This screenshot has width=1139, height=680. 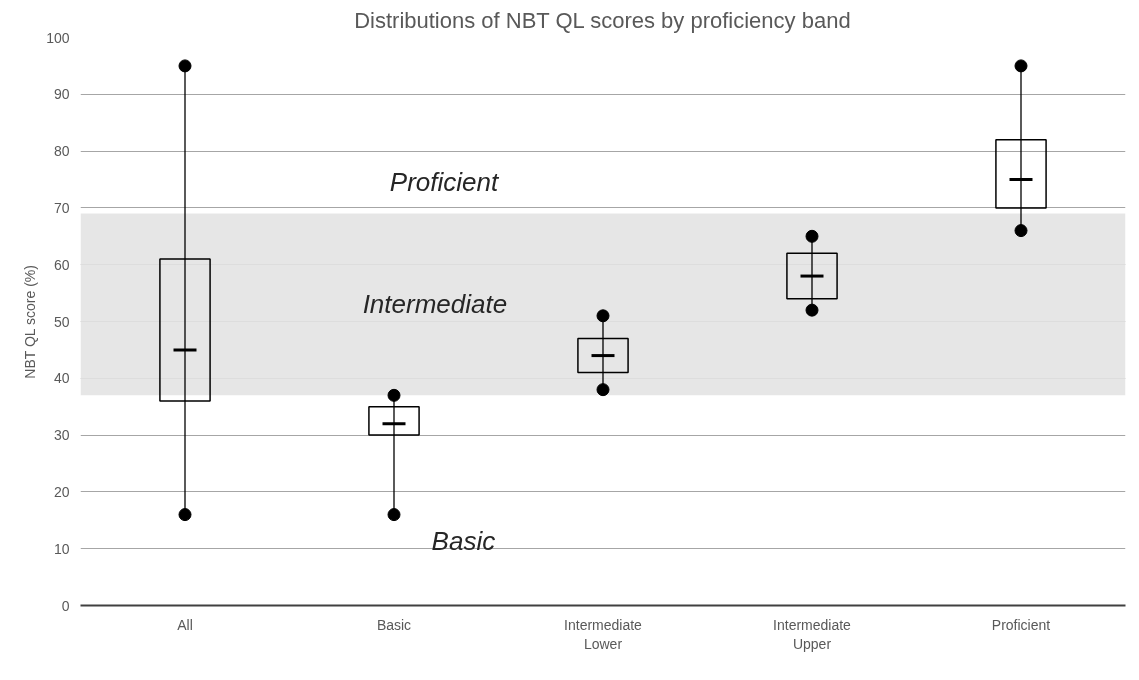 What do you see at coordinates (65, 605) in the screenshot?
I see `y-tick-label: 0` at bounding box center [65, 605].